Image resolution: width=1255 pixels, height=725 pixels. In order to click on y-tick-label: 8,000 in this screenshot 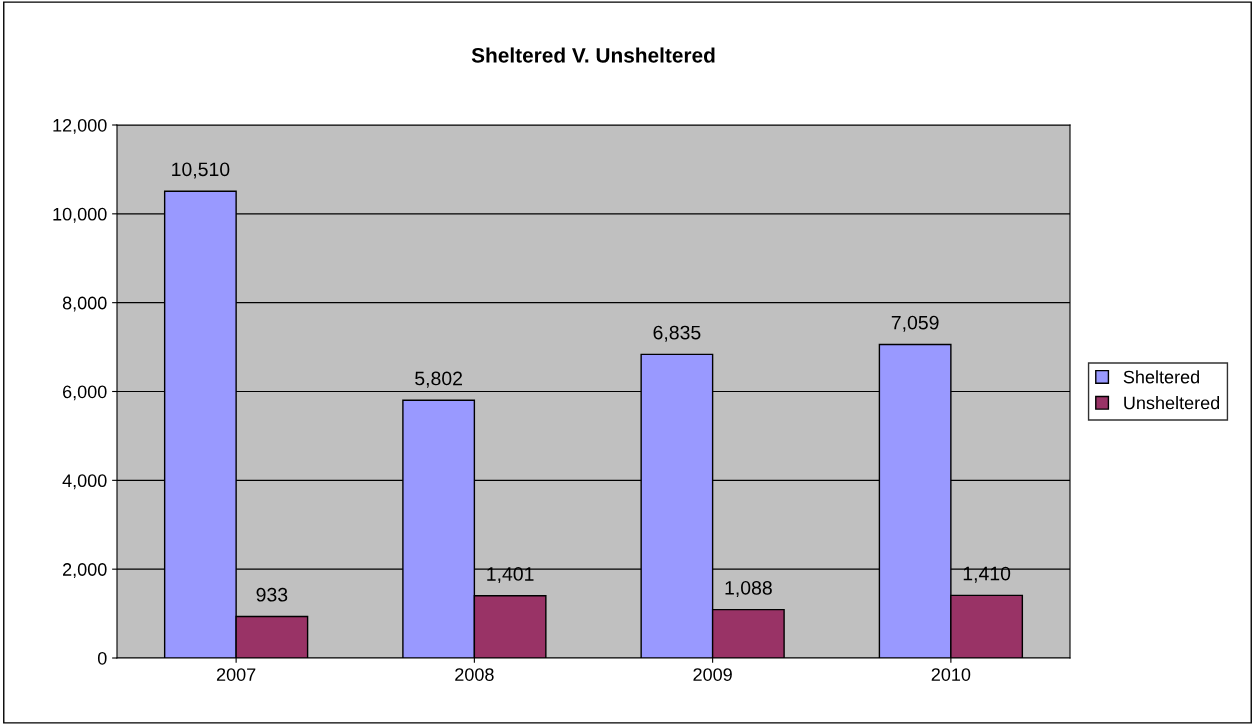, I will do `click(84, 304)`.